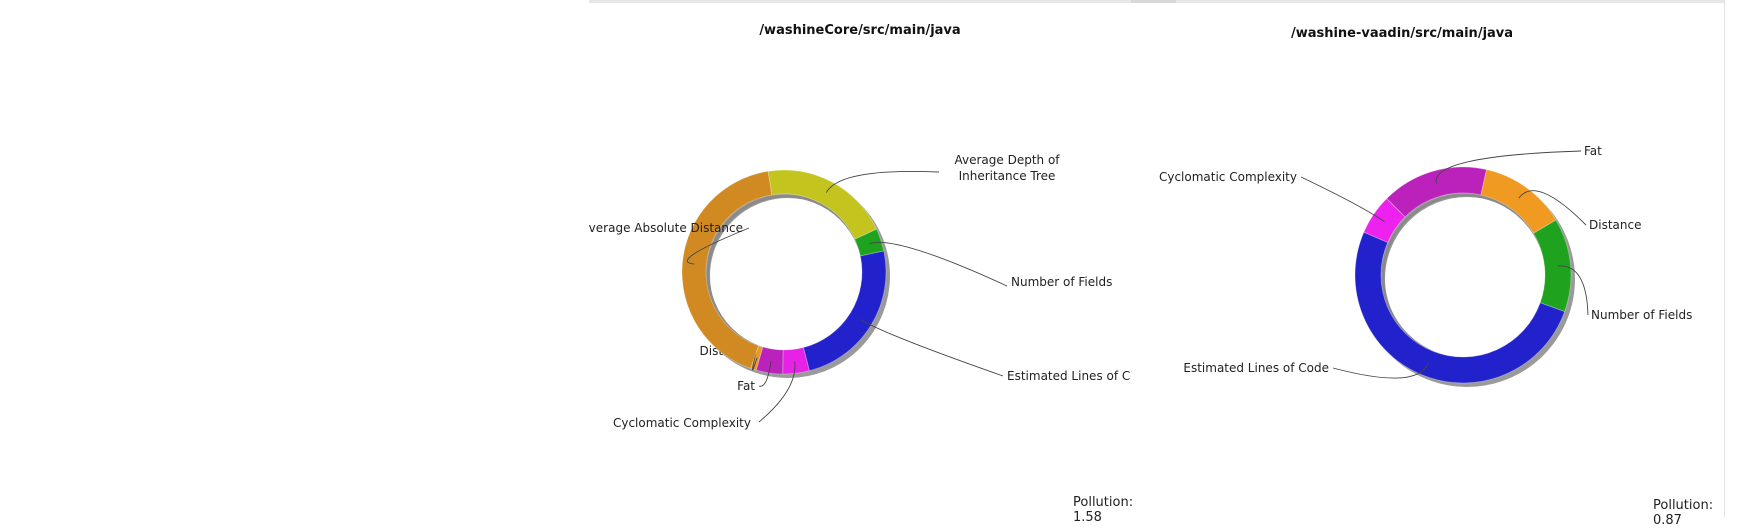 This screenshot has height=528, width=1764. Describe the element at coordinates (1402, 33) in the screenshot. I see `chart-title: /washine-vaadin/src/main/java` at that location.